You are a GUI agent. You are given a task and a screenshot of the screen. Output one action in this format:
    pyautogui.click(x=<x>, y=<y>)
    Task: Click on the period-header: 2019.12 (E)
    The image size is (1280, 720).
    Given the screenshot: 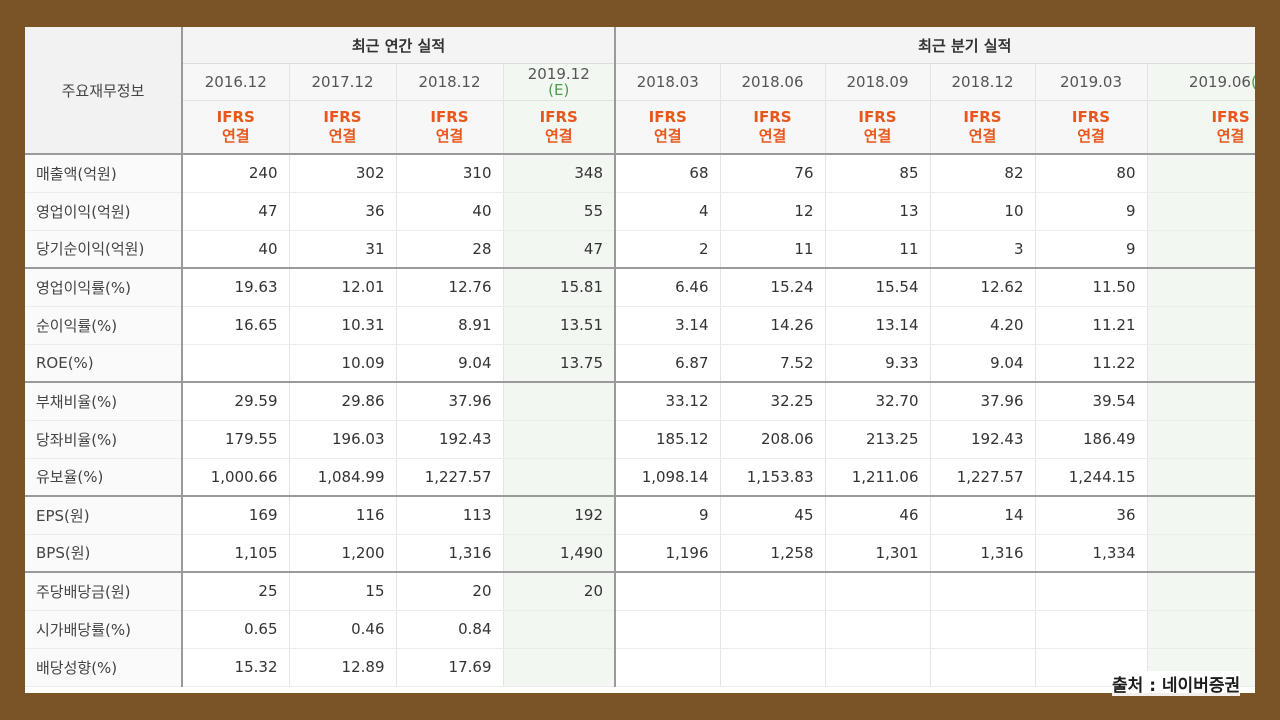 What is the action you would take?
    pyautogui.click(x=559, y=82)
    